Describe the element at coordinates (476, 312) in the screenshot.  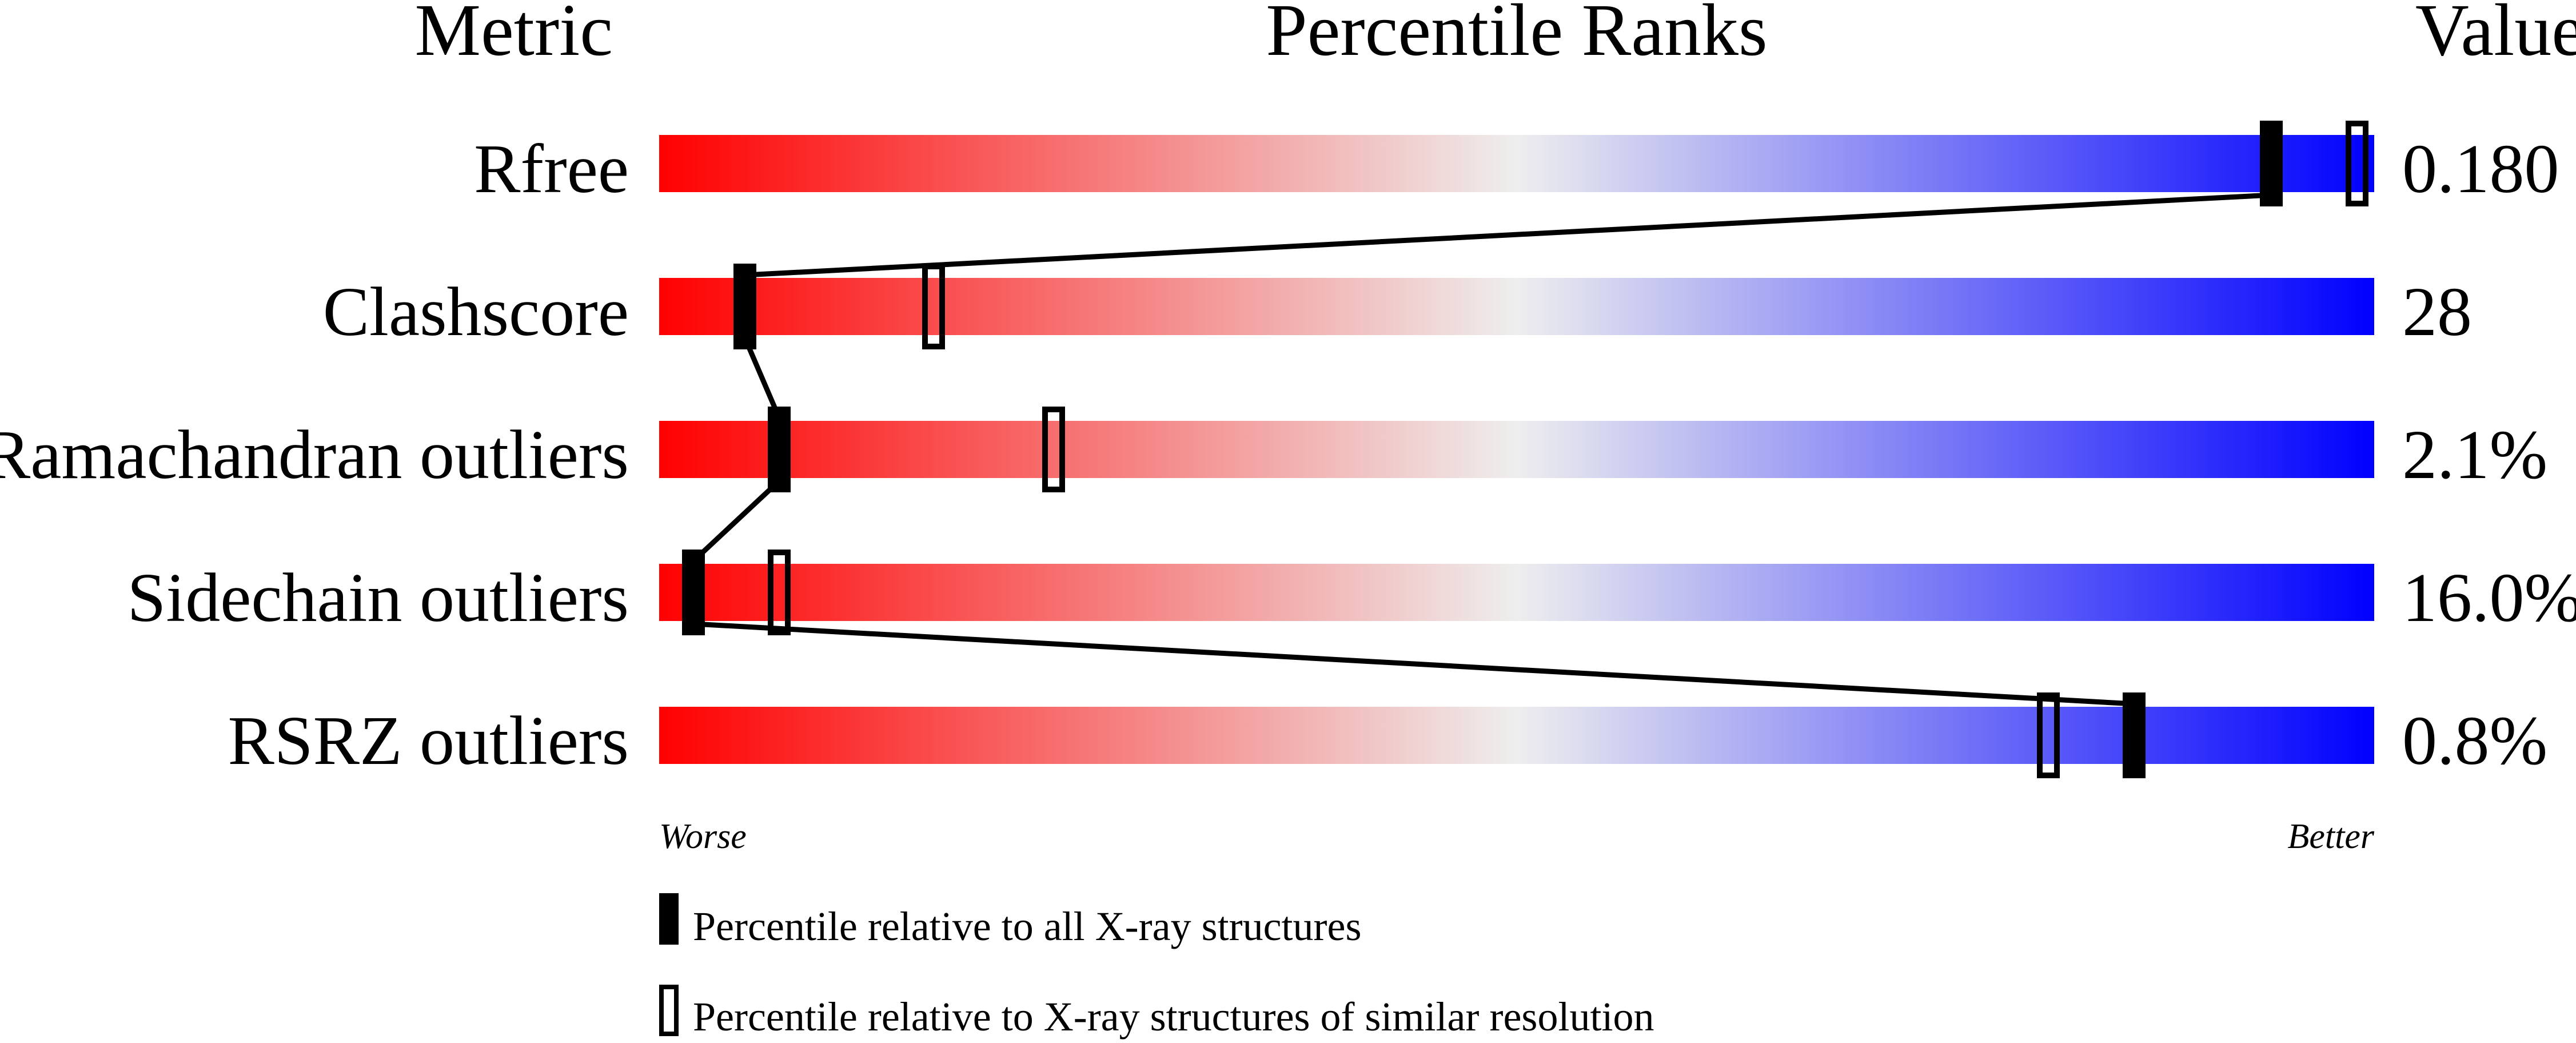
I see `metric-label: Clashscore` at that location.